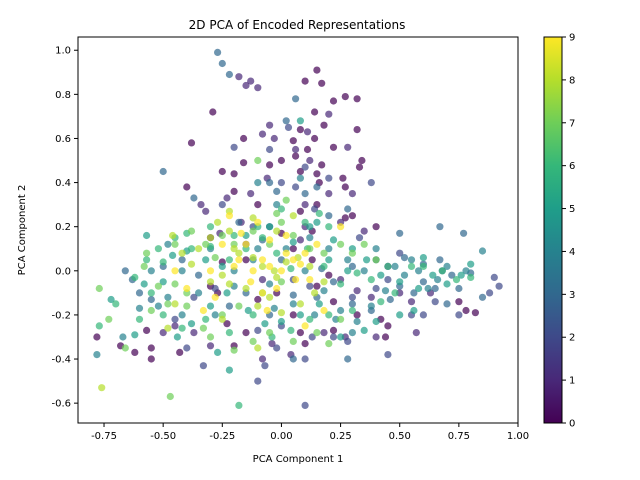  What do you see at coordinates (572, 123) in the screenshot?
I see `colorbar-tick-label: 7` at bounding box center [572, 123].